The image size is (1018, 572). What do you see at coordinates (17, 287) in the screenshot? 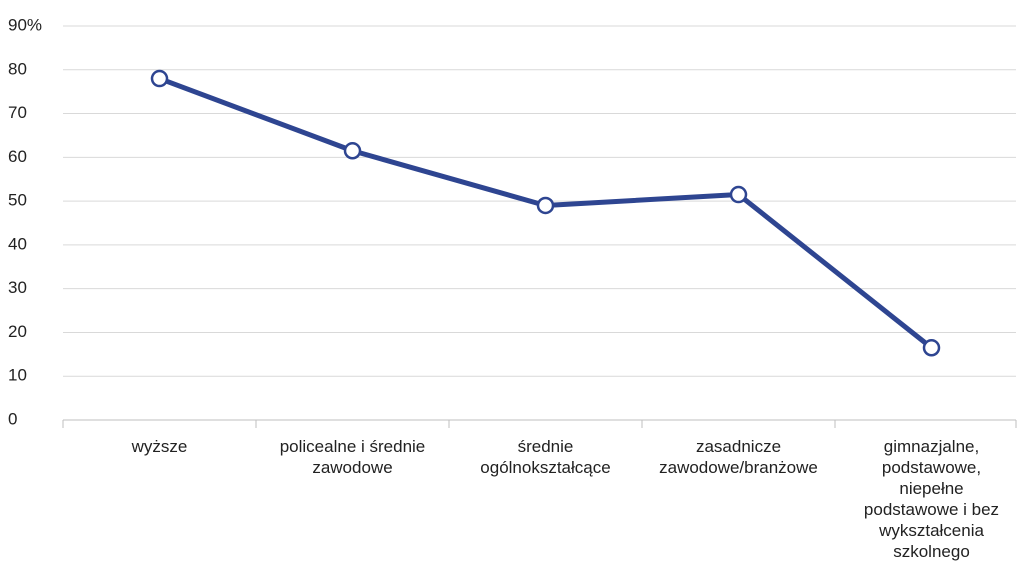
I see `y-tick-label: 30` at bounding box center [17, 287].